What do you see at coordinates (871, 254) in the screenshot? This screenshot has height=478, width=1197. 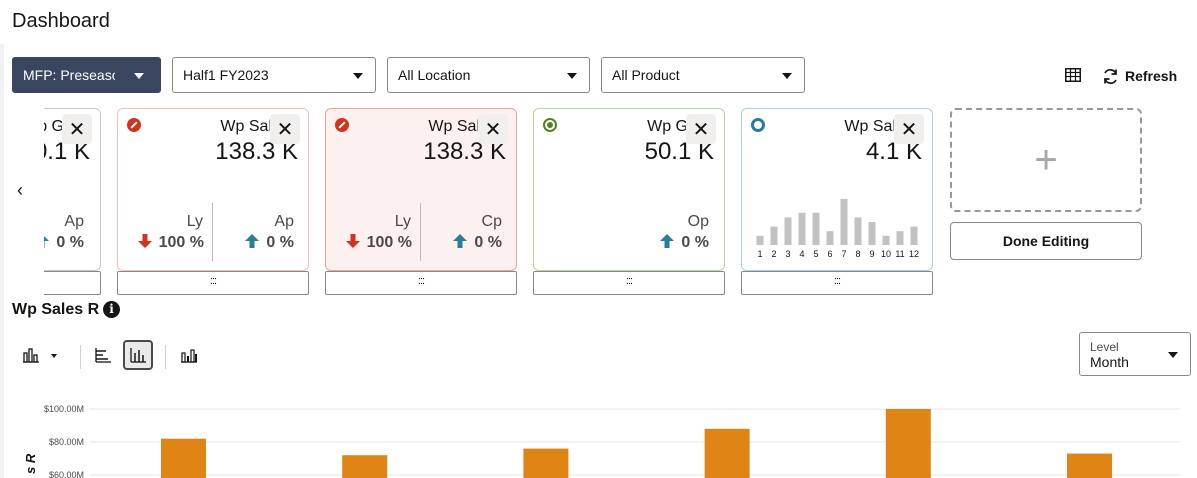 I see `sparkline-tick-label: 9` at bounding box center [871, 254].